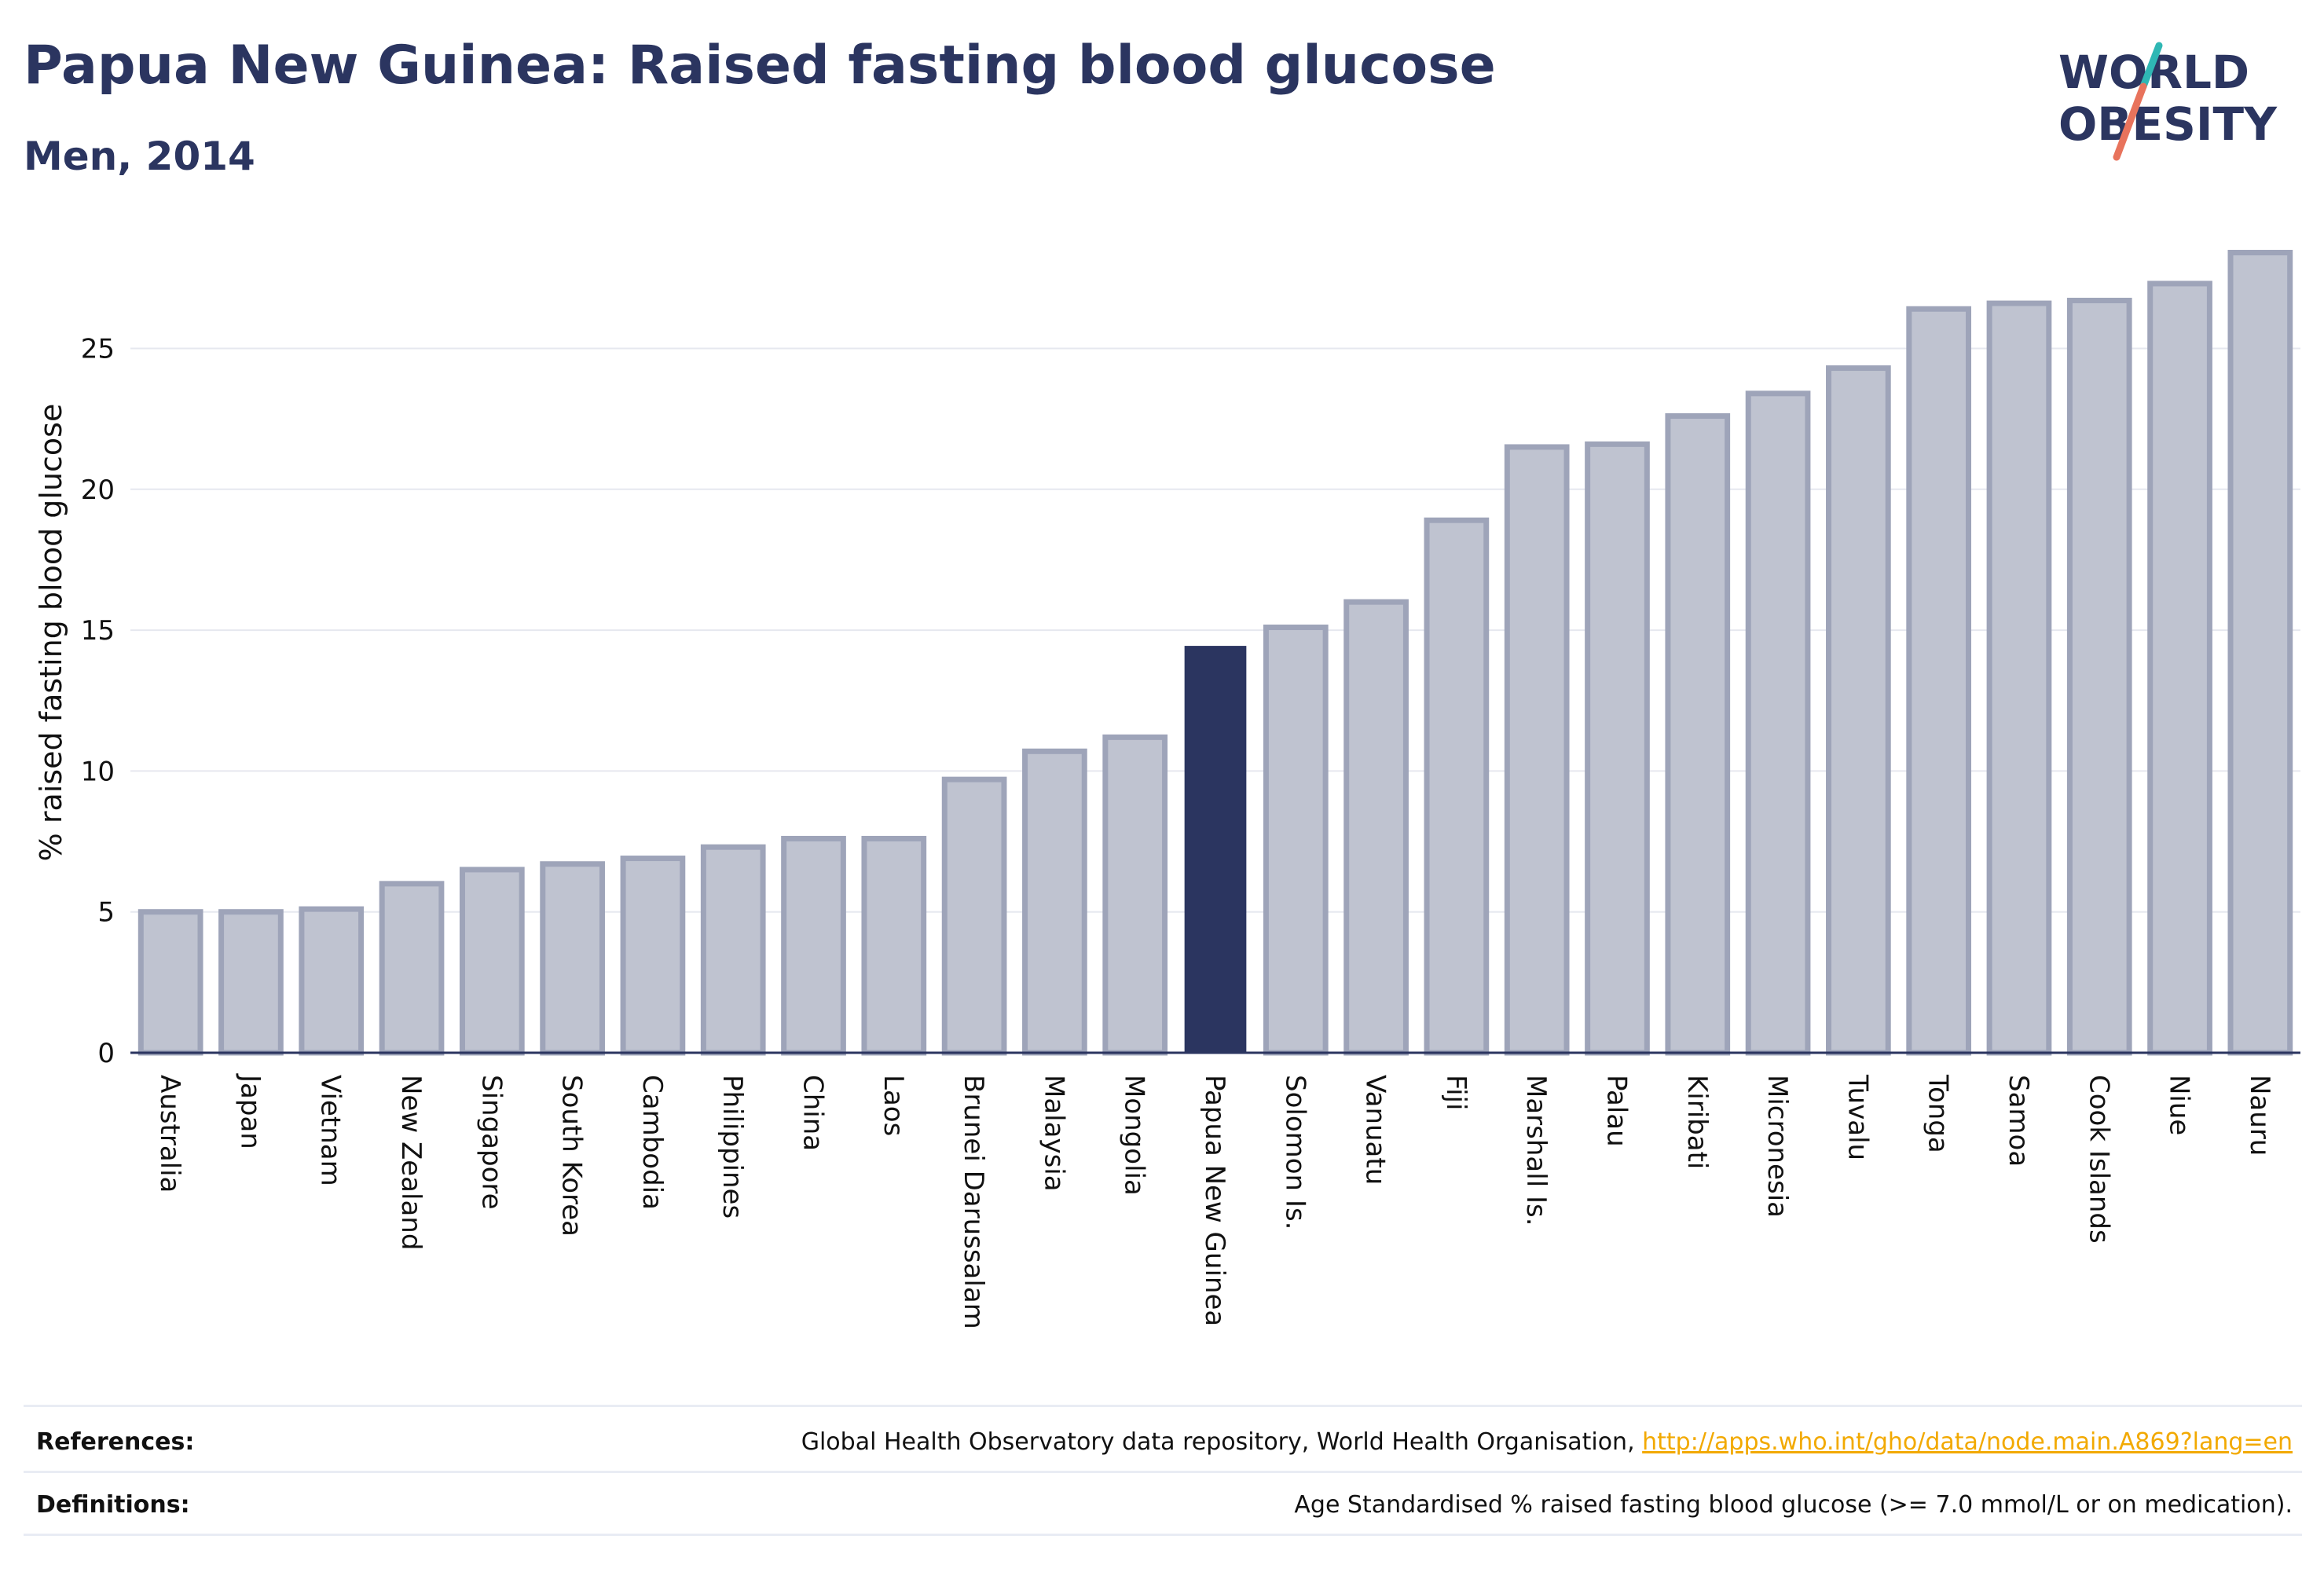 The image size is (2324, 1576). I want to click on world-obesity-logo: WORLD OBESITY, so click(2176, 106).